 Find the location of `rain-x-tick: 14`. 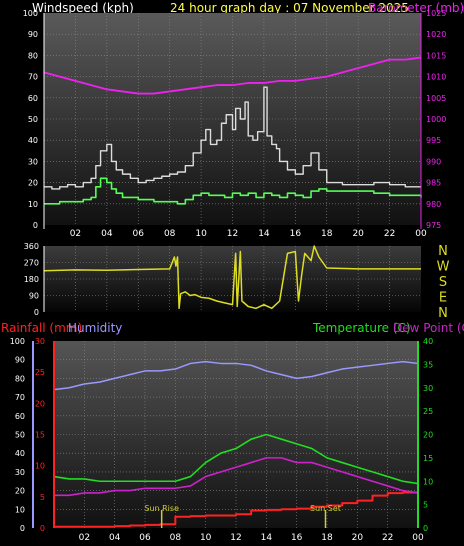

rain-x-tick: 14 is located at coordinates (267, 538).